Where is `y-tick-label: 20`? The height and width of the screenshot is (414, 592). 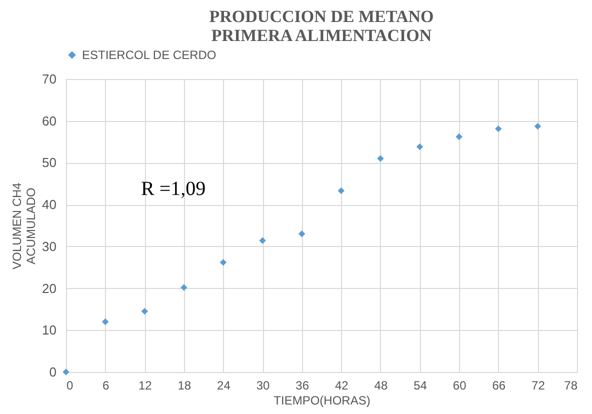 y-tick-label: 20 is located at coordinates (49, 288).